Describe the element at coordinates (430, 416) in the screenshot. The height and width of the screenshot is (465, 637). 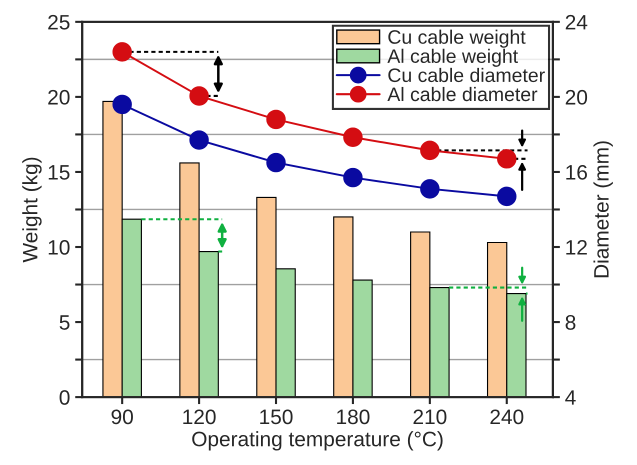
I see `x-tick-label: 210` at that location.